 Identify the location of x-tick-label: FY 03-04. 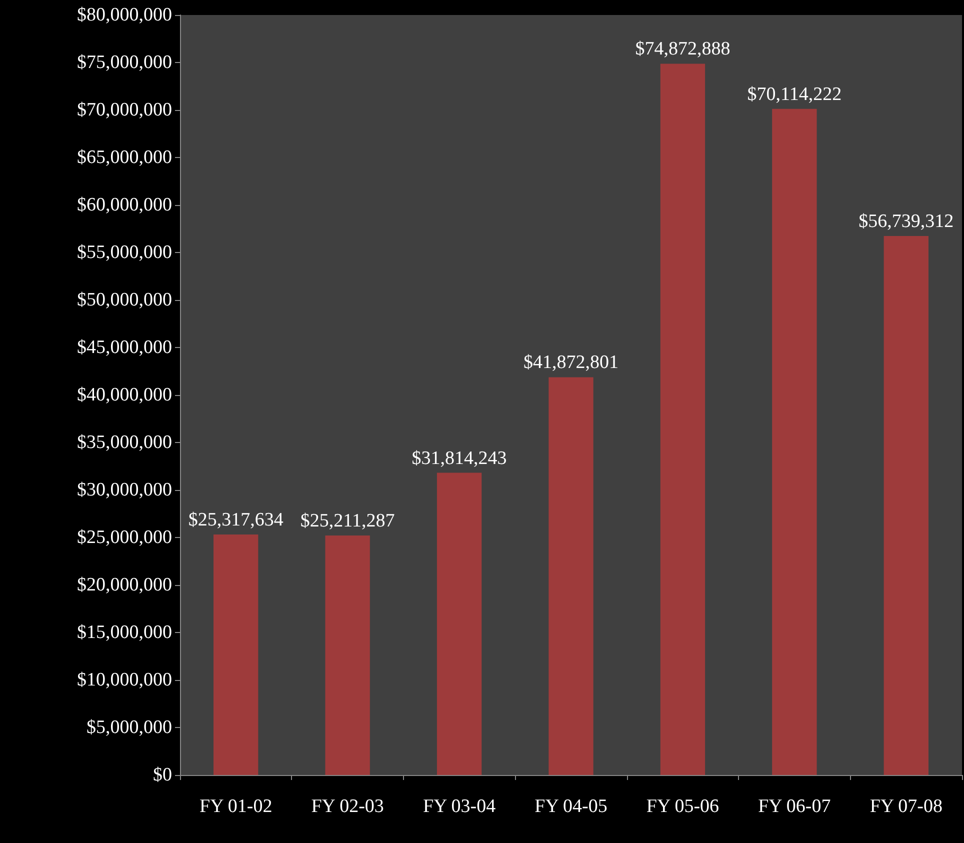
(459, 806).